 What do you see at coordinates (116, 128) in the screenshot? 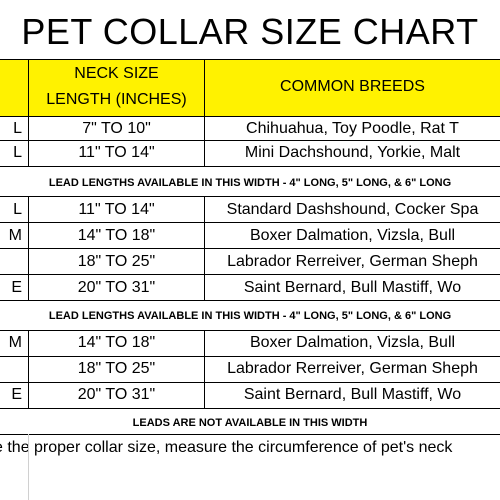
I see `neck-size-cell: 7" TO 10"` at bounding box center [116, 128].